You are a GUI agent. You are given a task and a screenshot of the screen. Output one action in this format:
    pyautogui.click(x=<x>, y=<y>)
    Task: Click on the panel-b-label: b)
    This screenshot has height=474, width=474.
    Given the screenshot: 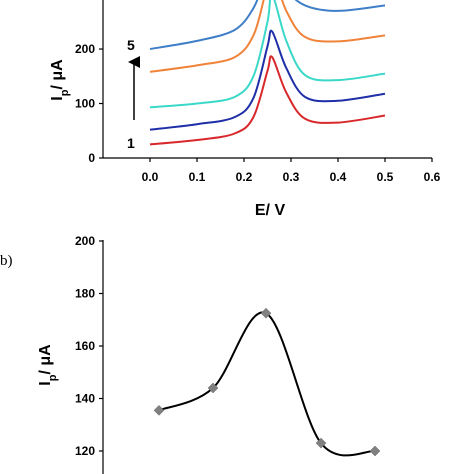 What is the action you would take?
    pyautogui.click(x=6, y=261)
    